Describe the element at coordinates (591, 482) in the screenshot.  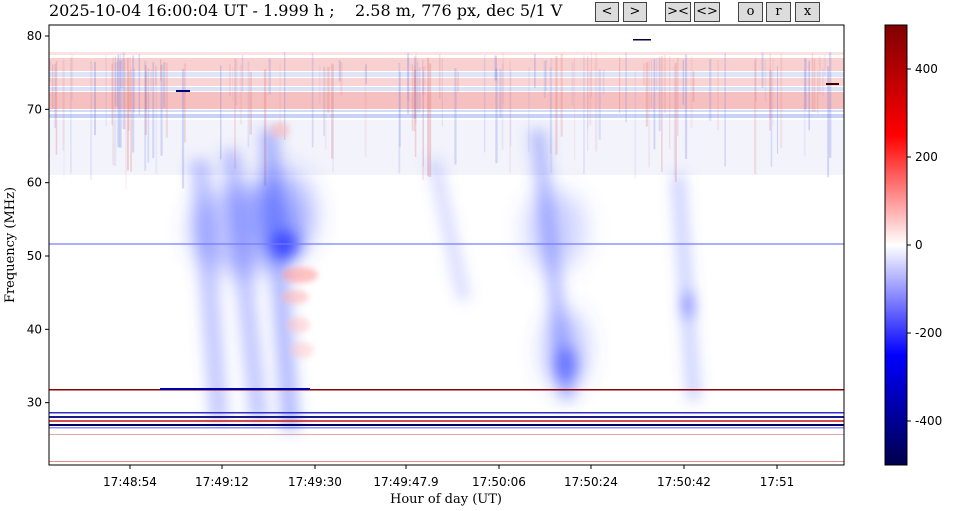
I see `x-tick-label: 17:50:24` at that location.